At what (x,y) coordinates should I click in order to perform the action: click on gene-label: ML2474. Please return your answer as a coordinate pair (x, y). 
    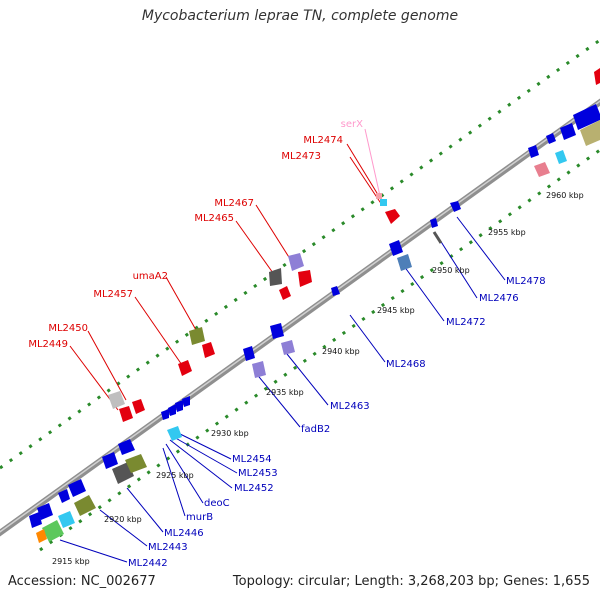
    Looking at the image, I should click on (323, 140).